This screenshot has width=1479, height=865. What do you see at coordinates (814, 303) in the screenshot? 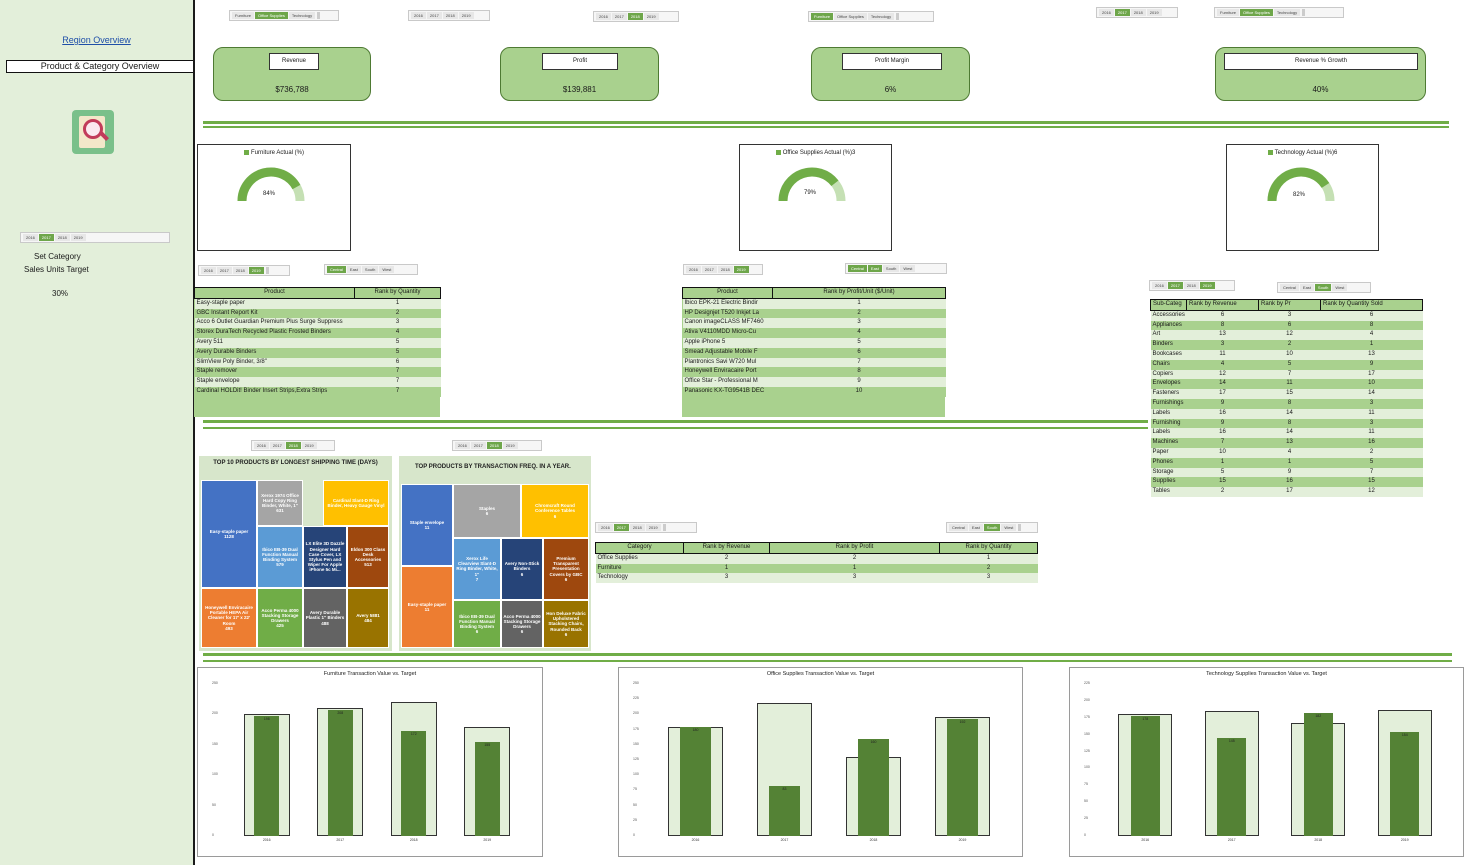
I see `table-row: Ibico EPK-21 Electric Bindir 1` at bounding box center [814, 303].